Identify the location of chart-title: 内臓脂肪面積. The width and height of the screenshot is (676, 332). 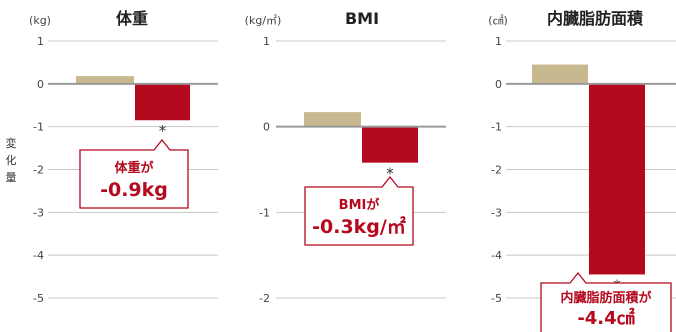
(595, 18).